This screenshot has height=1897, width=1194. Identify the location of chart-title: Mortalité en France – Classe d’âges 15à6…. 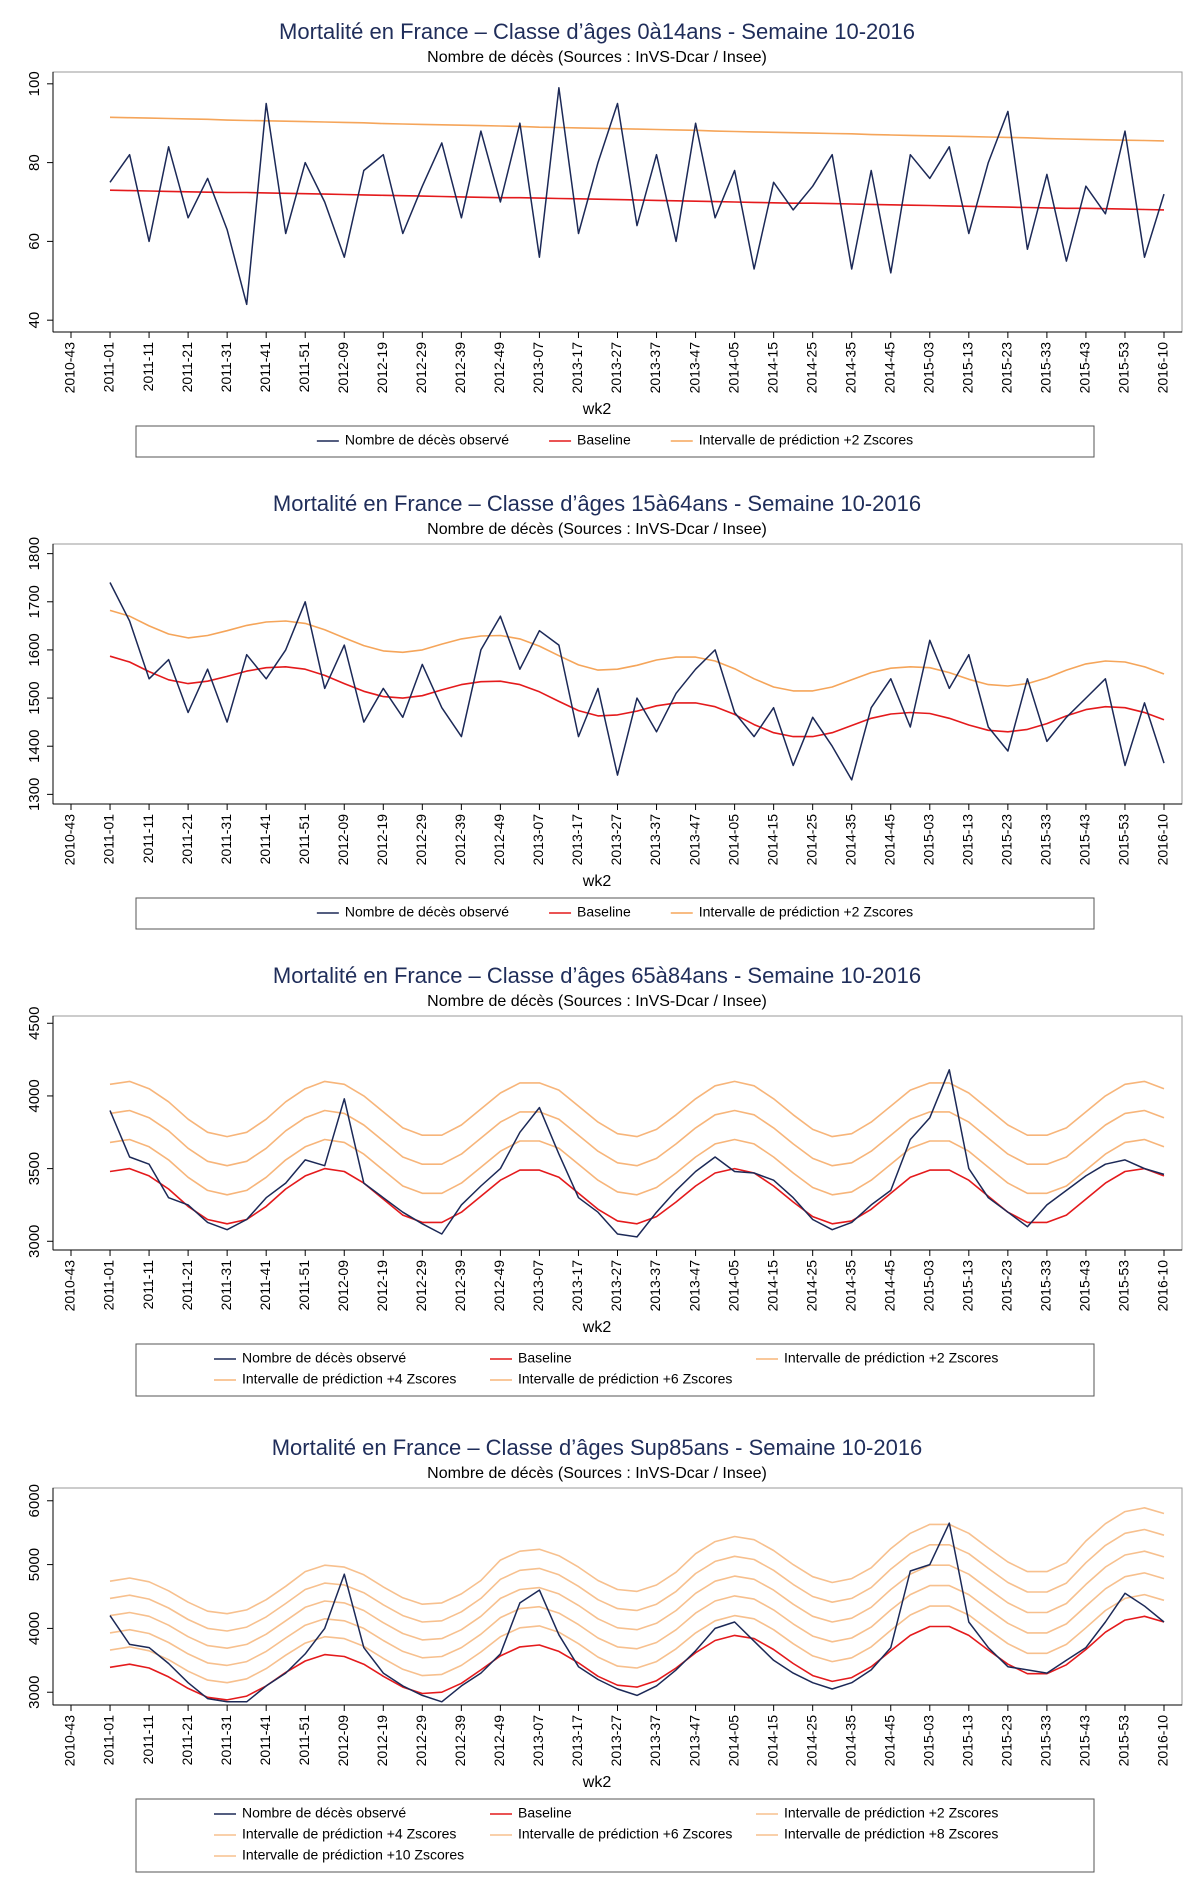
(597, 503).